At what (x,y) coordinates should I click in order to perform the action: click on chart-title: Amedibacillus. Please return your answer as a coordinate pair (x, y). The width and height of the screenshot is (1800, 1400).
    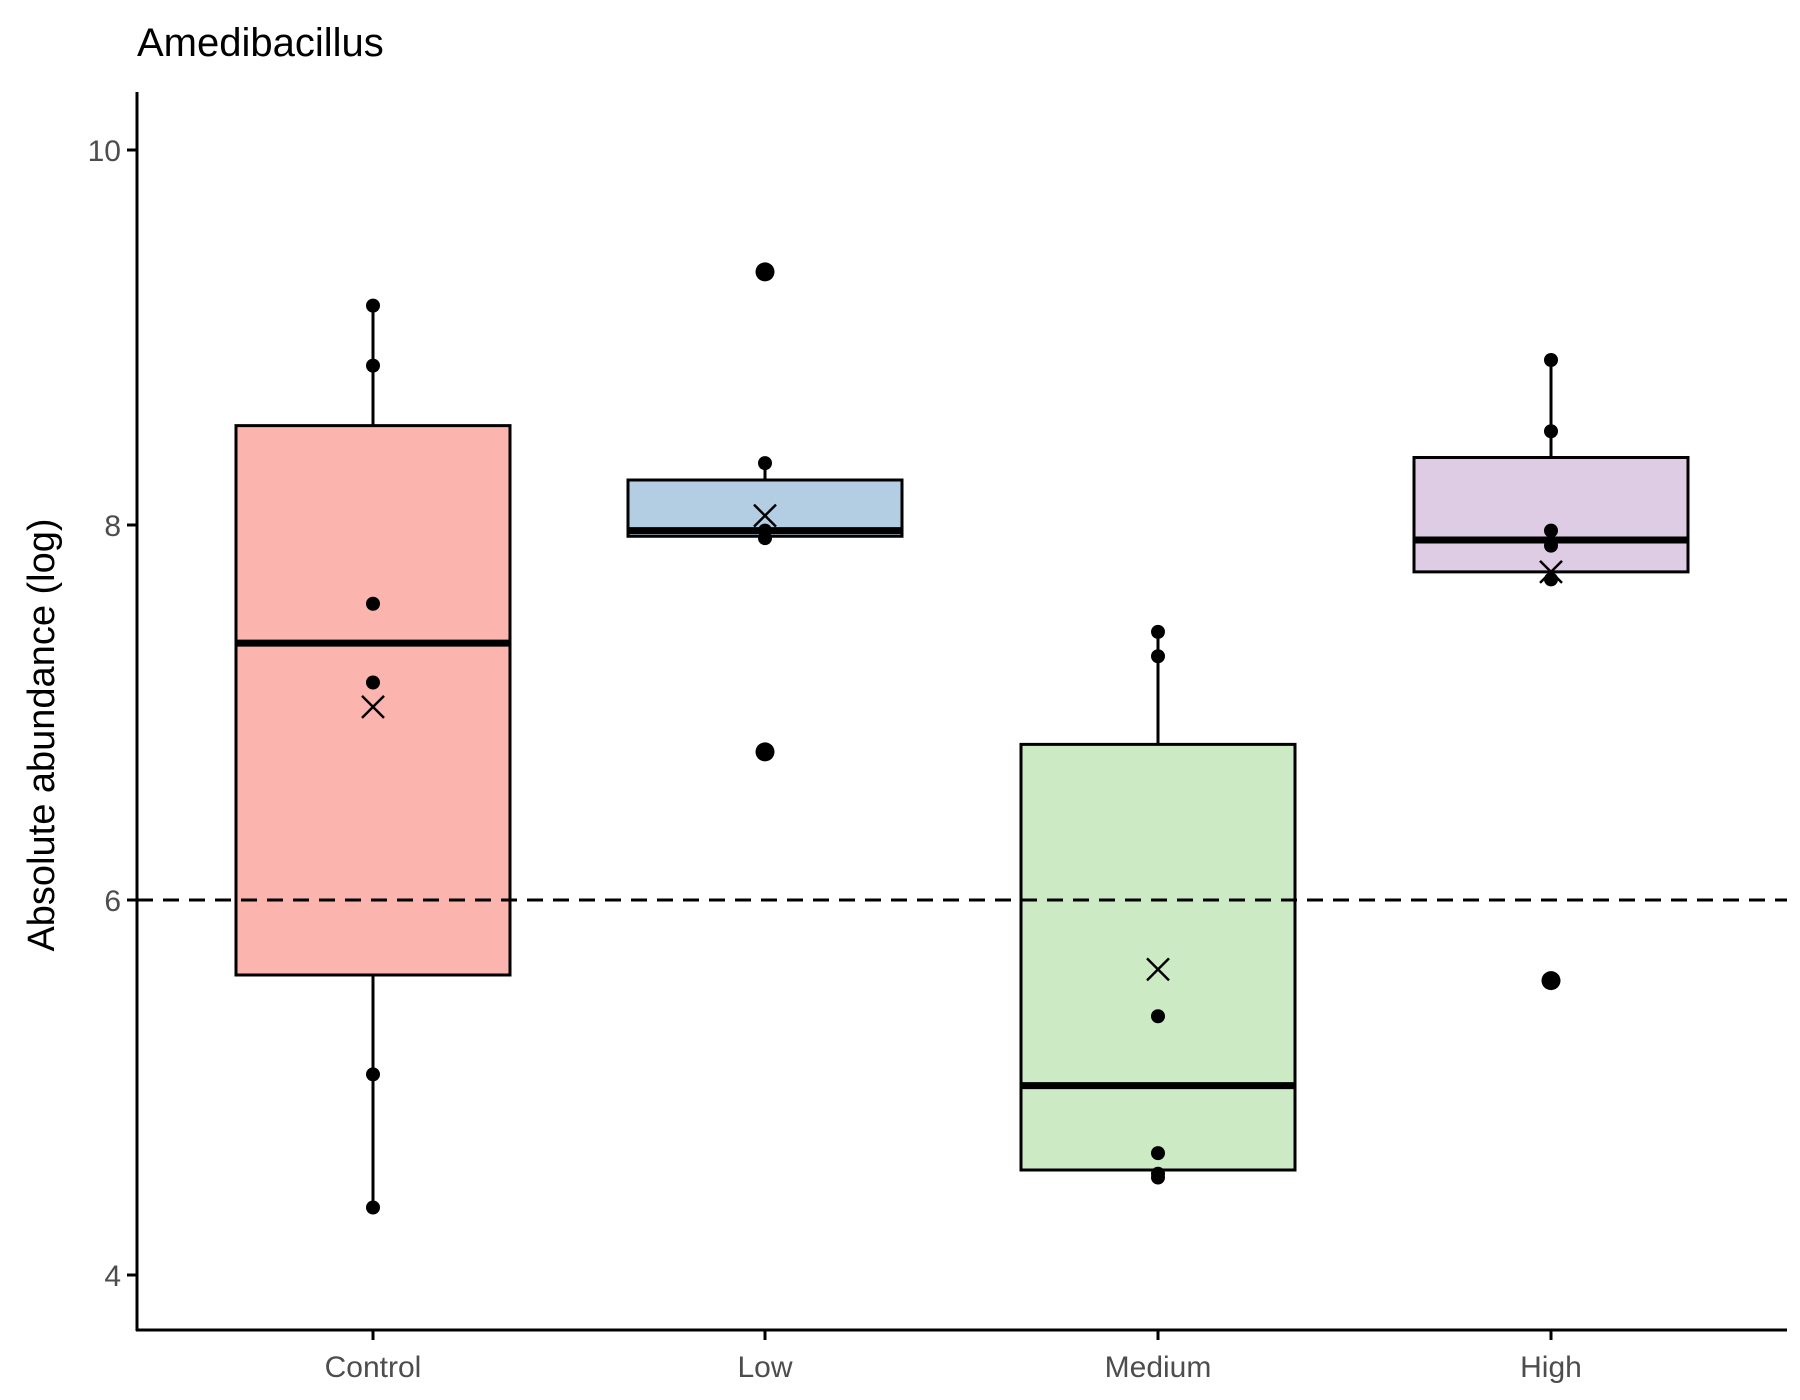
    Looking at the image, I should click on (260, 43).